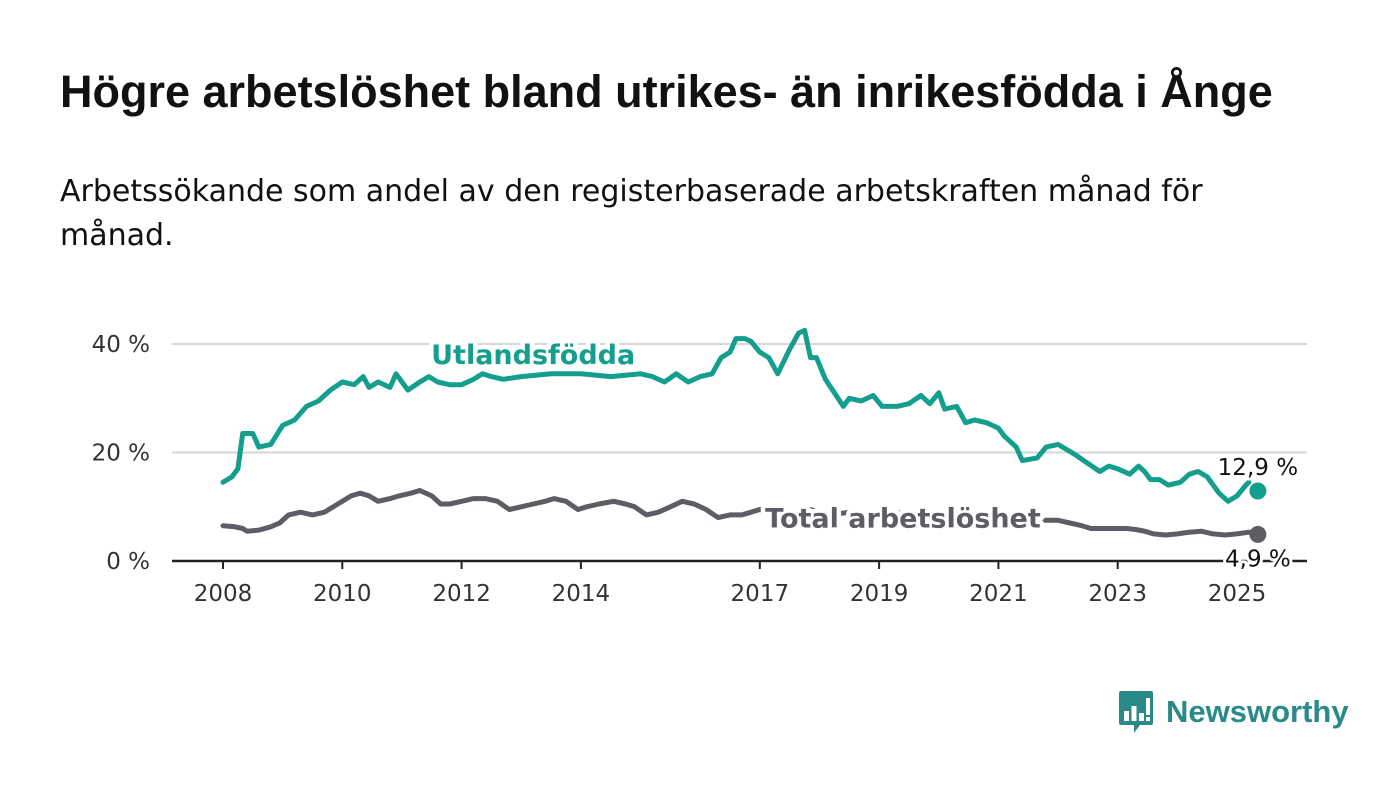  Describe the element at coordinates (1117, 594) in the screenshot. I see `x-tick-label: 2023` at that location.